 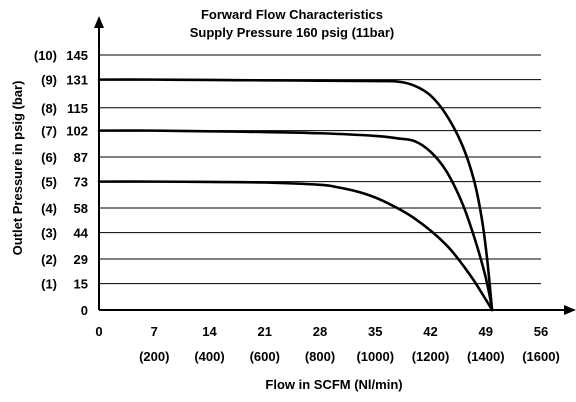 What do you see at coordinates (49, 233) in the screenshot?
I see `y-secondary-tick-label: (3)` at bounding box center [49, 233].